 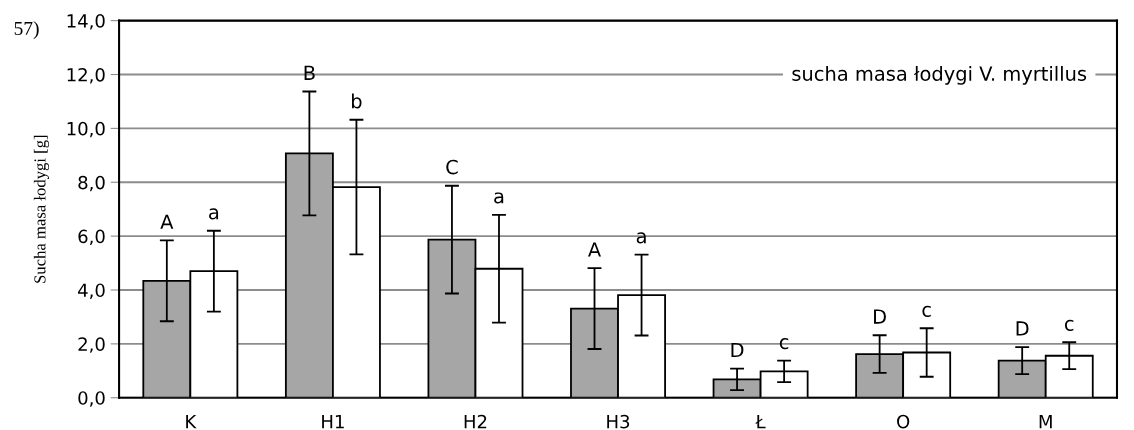 What do you see at coordinates (91, 237) in the screenshot?
I see `y-tick-label: 6,0` at bounding box center [91, 237].